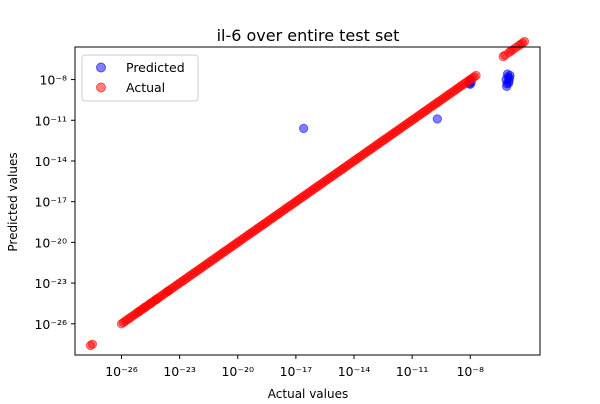 The width and height of the screenshot is (600, 404). I want to click on y-axis-ticks: 10⁻²⁶ 10⁻²³ 10⁻²⁰ 10⁻¹⁷ 10⁻¹⁴ 10⁻¹¹ 10⁻⁸, so click(54, 202).